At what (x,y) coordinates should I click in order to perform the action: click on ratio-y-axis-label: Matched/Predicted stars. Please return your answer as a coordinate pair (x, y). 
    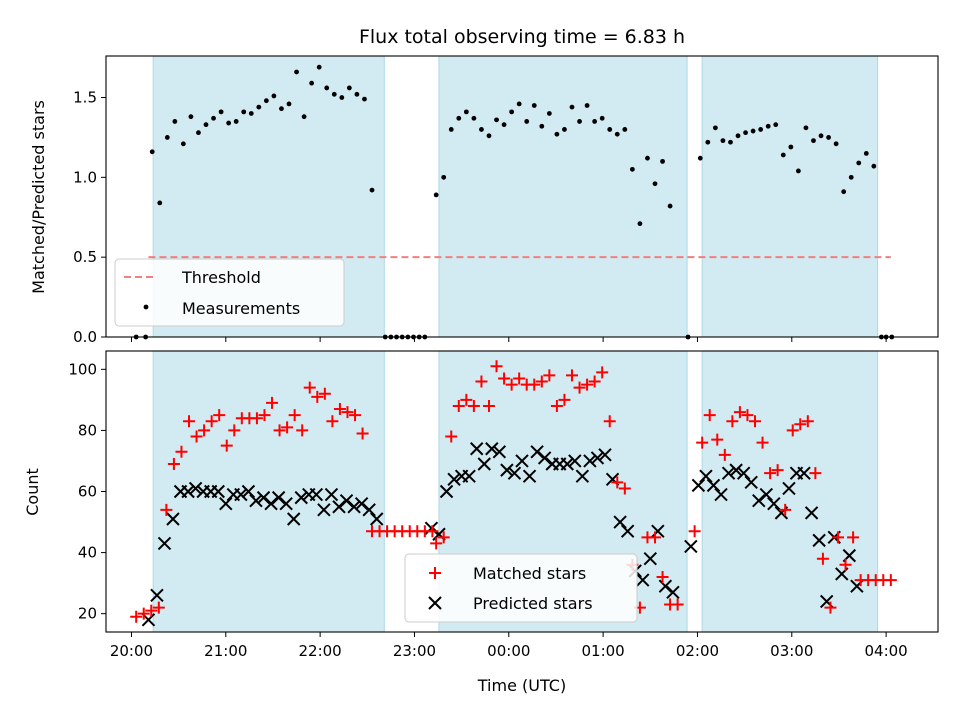
    Looking at the image, I should click on (38, 197).